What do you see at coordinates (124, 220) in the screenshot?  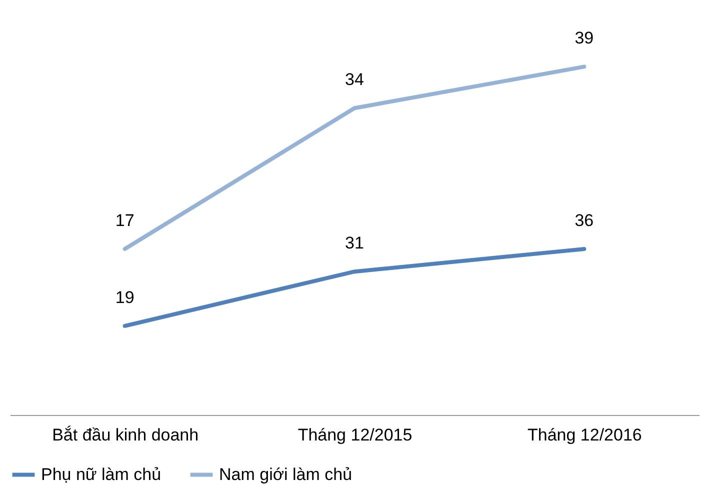 I see `data-label: 17` at bounding box center [124, 220].